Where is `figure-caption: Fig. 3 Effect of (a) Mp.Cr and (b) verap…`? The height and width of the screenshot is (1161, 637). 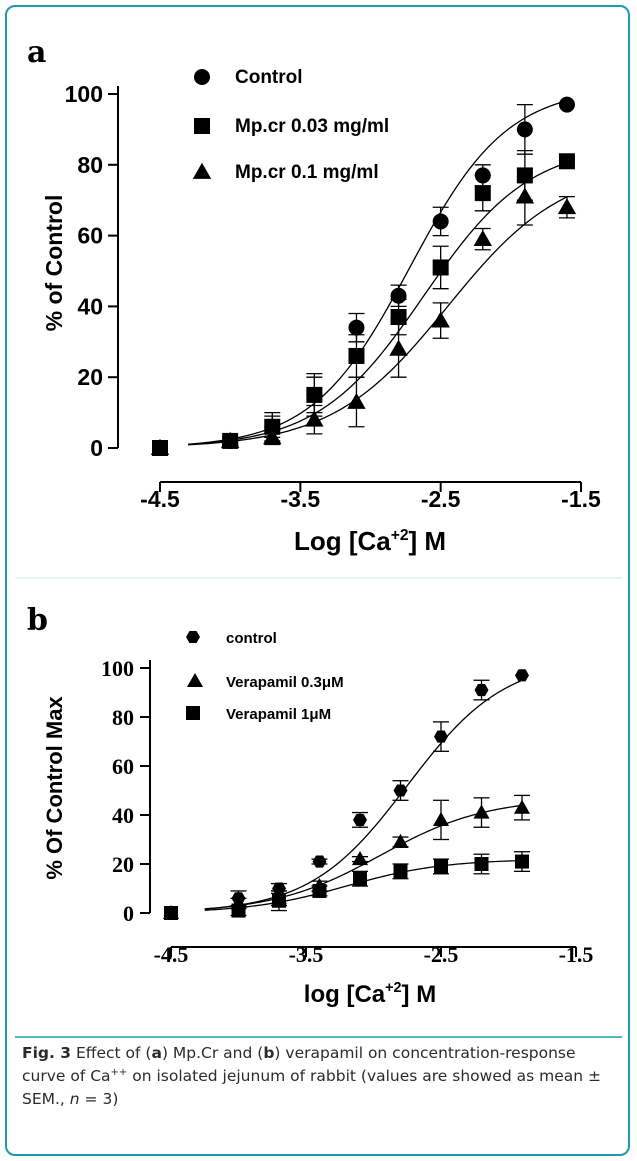
figure-caption: Fig. 3 Effect of (a) Mp.Cr and (b) verap… is located at coordinates (312, 1076).